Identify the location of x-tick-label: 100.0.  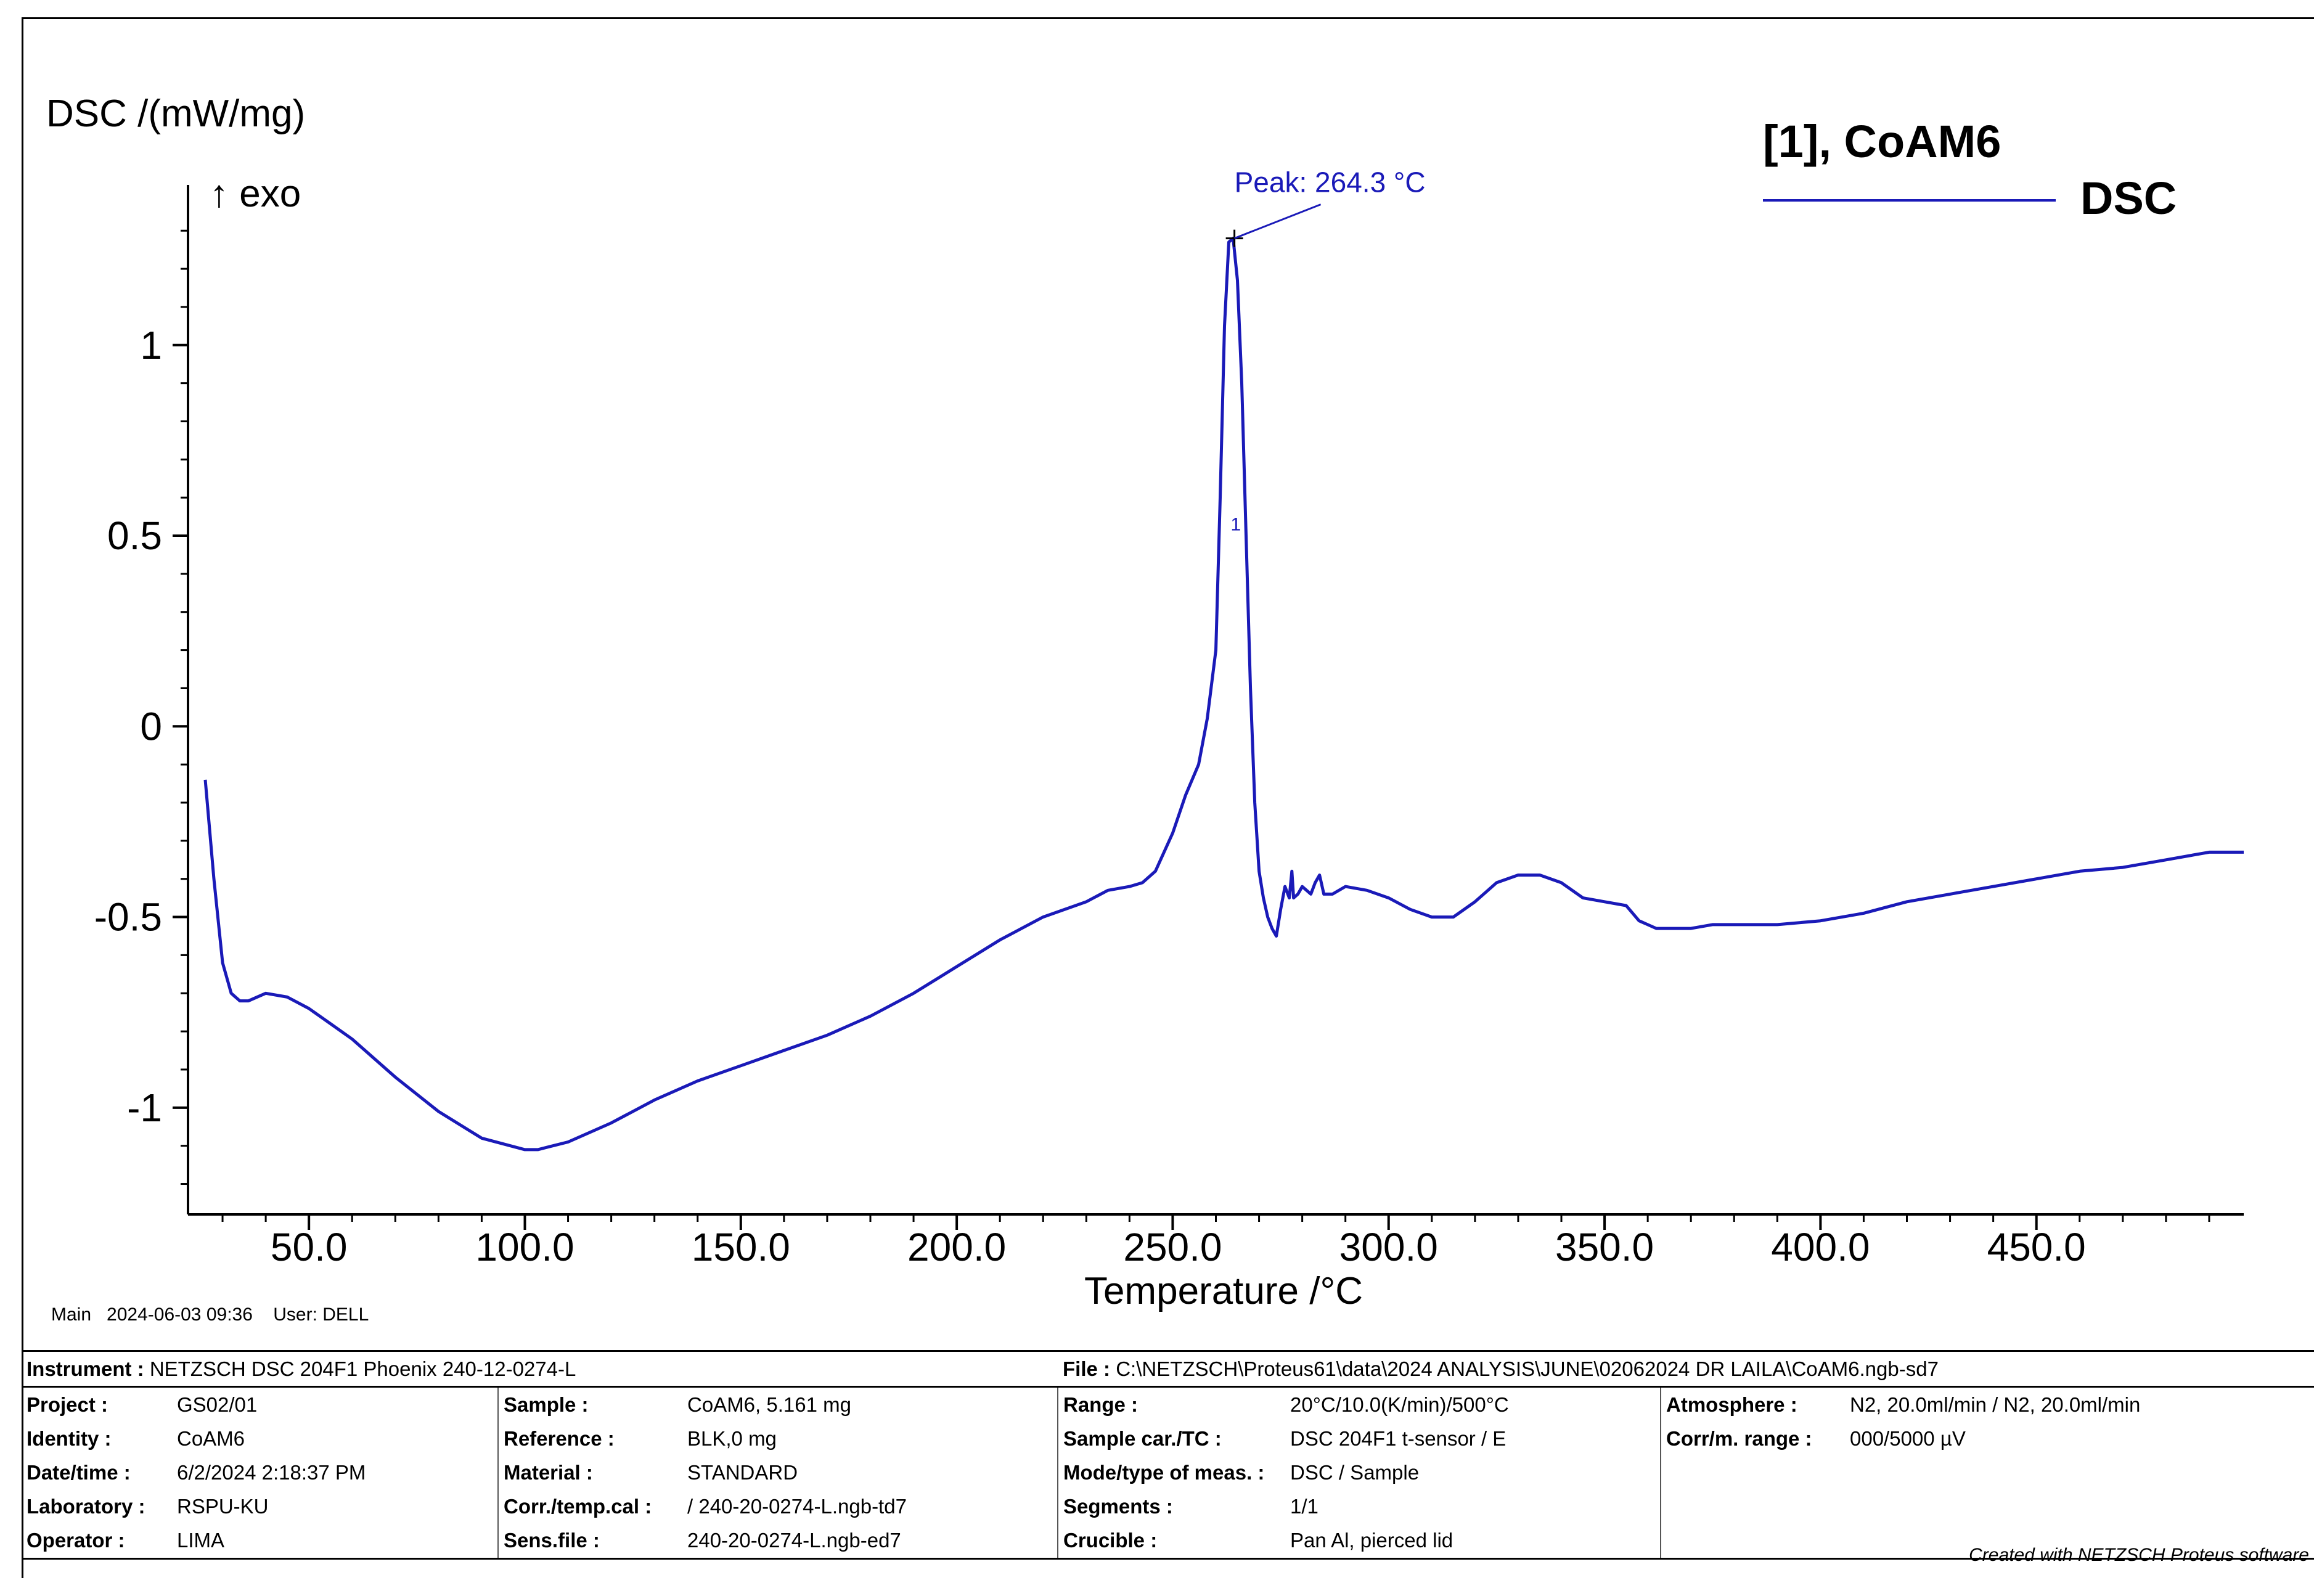
(524, 1247).